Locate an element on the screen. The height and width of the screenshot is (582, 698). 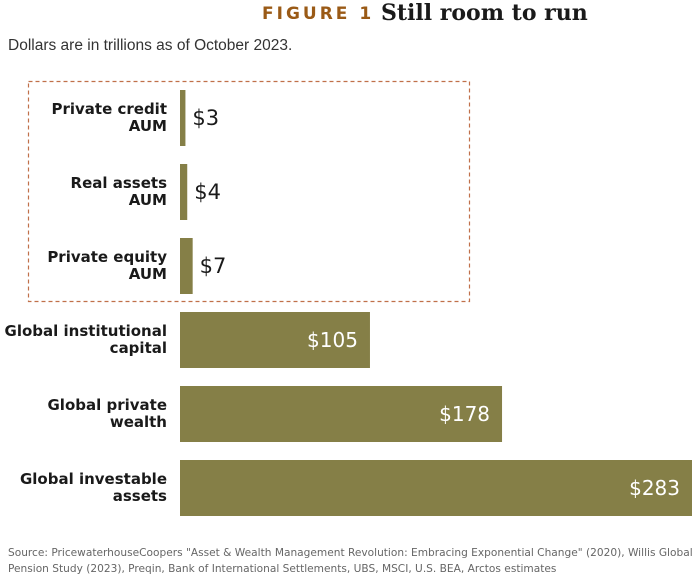
category-label-1: Real assets AUM is located at coordinates (119, 191).